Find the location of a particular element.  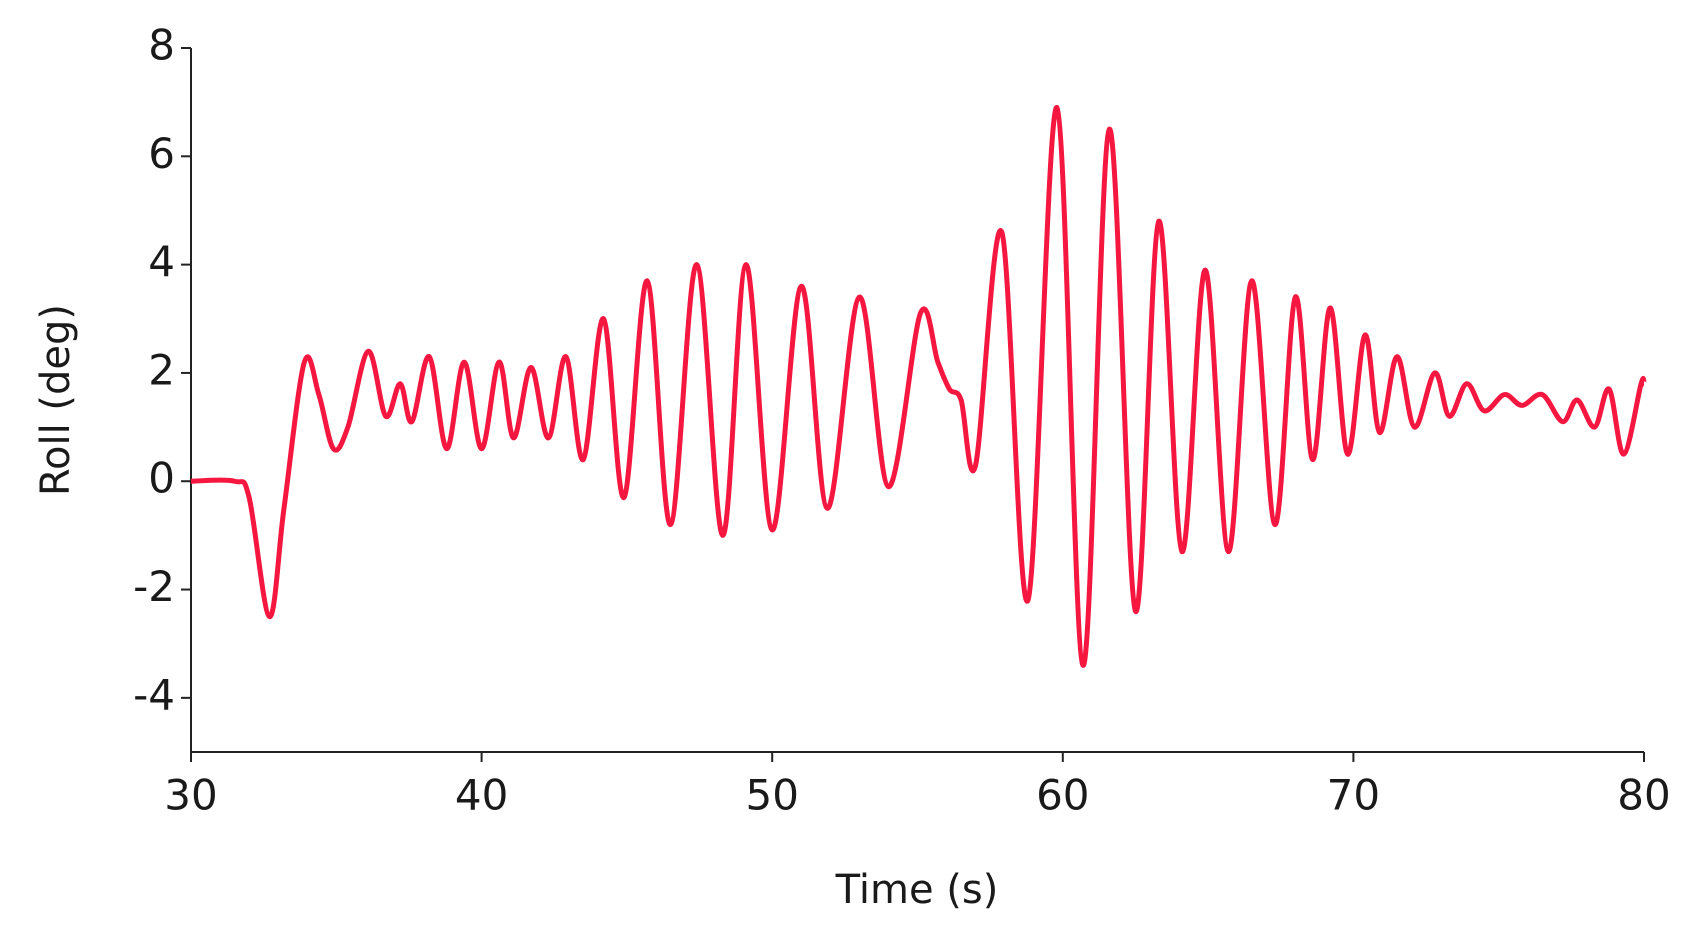

x-tick-label: 30 is located at coordinates (190, 795).